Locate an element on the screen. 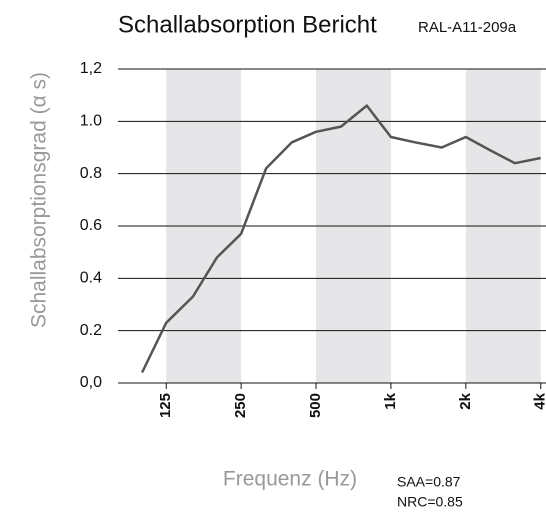 This screenshot has height=515, width=546. y-tick-label: 1,2 is located at coordinates (91, 68).